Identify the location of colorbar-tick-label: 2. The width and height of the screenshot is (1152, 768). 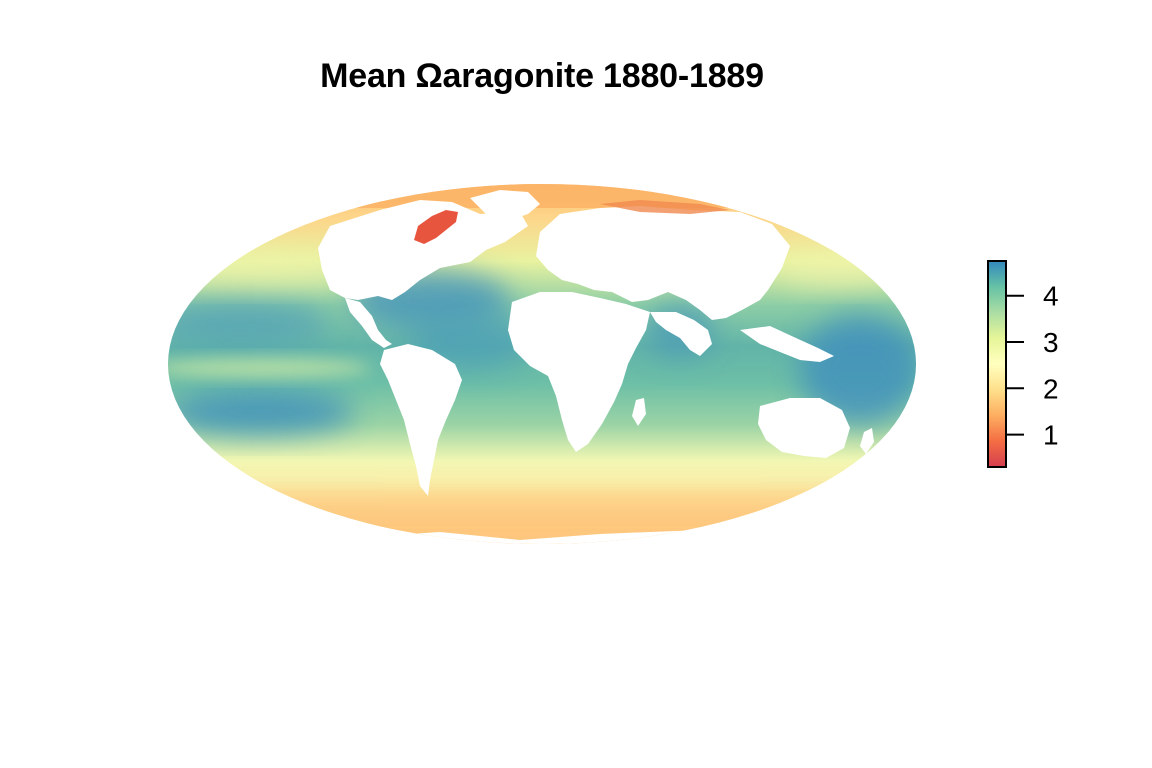
(1051, 388).